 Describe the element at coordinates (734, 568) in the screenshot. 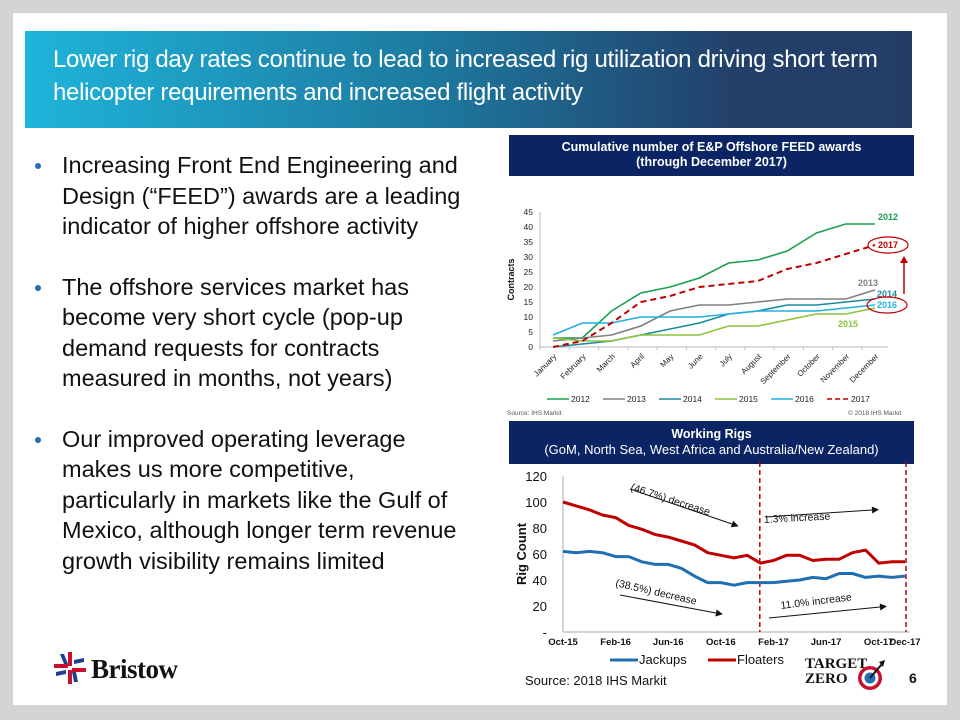

I see `series-line-Jackups` at that location.